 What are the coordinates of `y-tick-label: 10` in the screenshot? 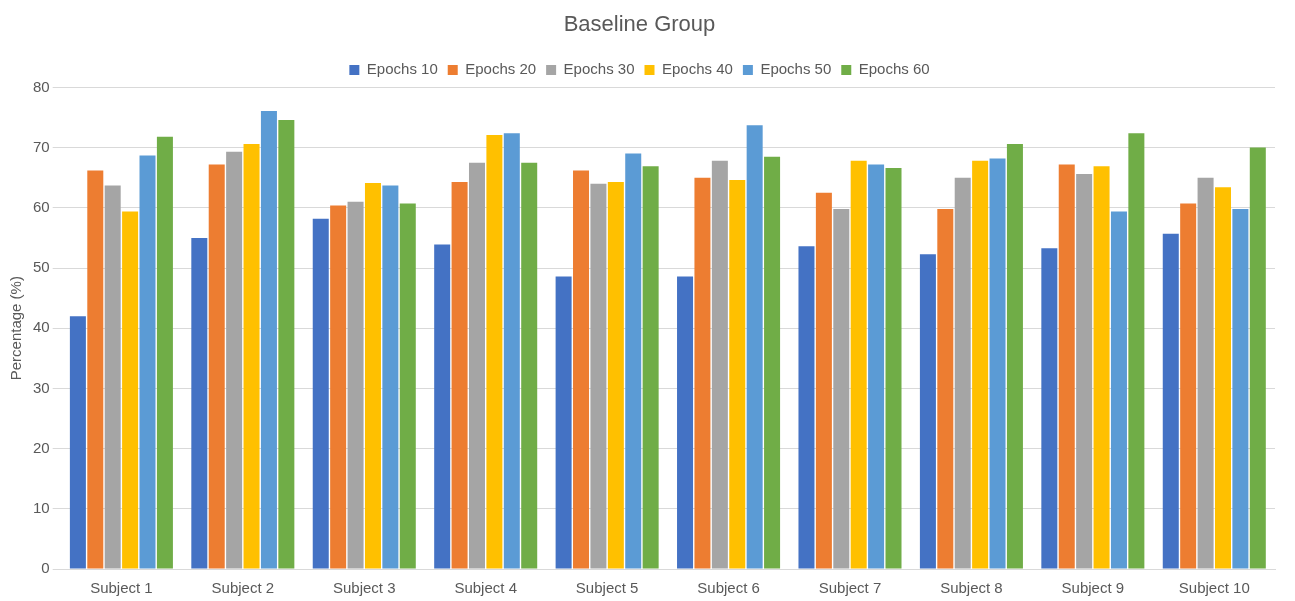 It's located at (41, 507).